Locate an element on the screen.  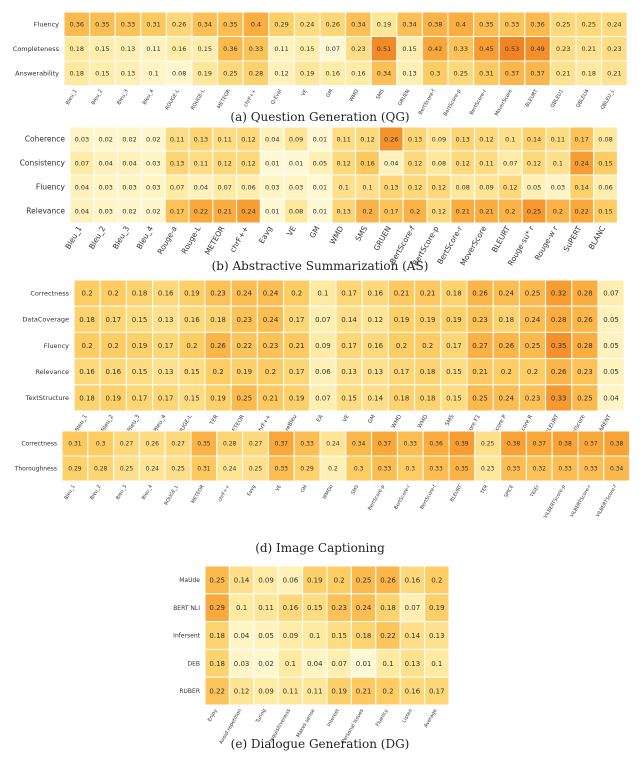
column-label: BLANC is located at coordinates (597, 238).